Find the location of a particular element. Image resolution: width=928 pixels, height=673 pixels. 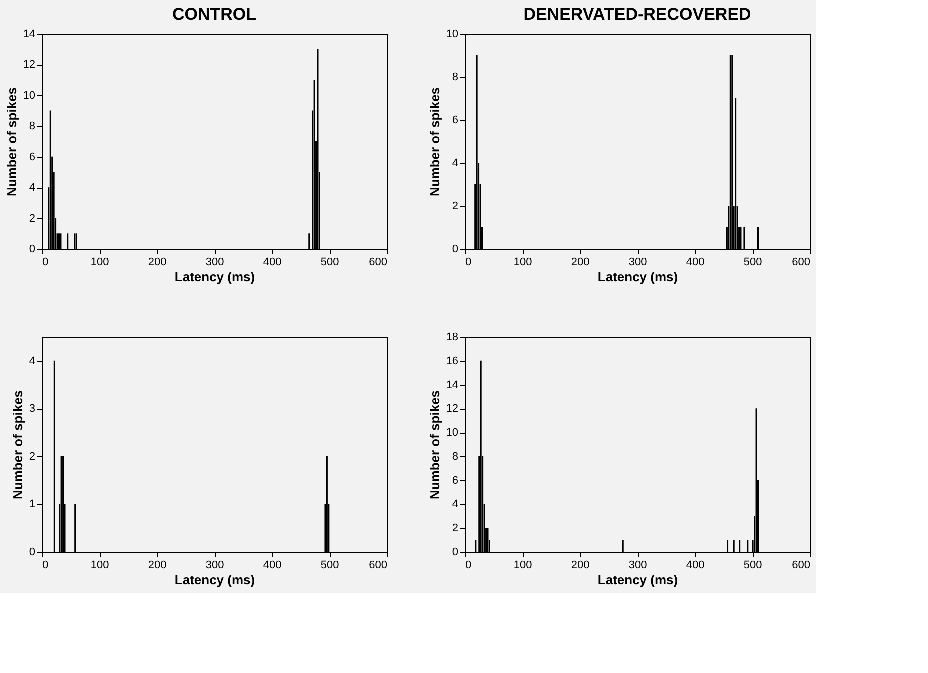

y-tick-label: 1 is located at coordinates (32, 504).